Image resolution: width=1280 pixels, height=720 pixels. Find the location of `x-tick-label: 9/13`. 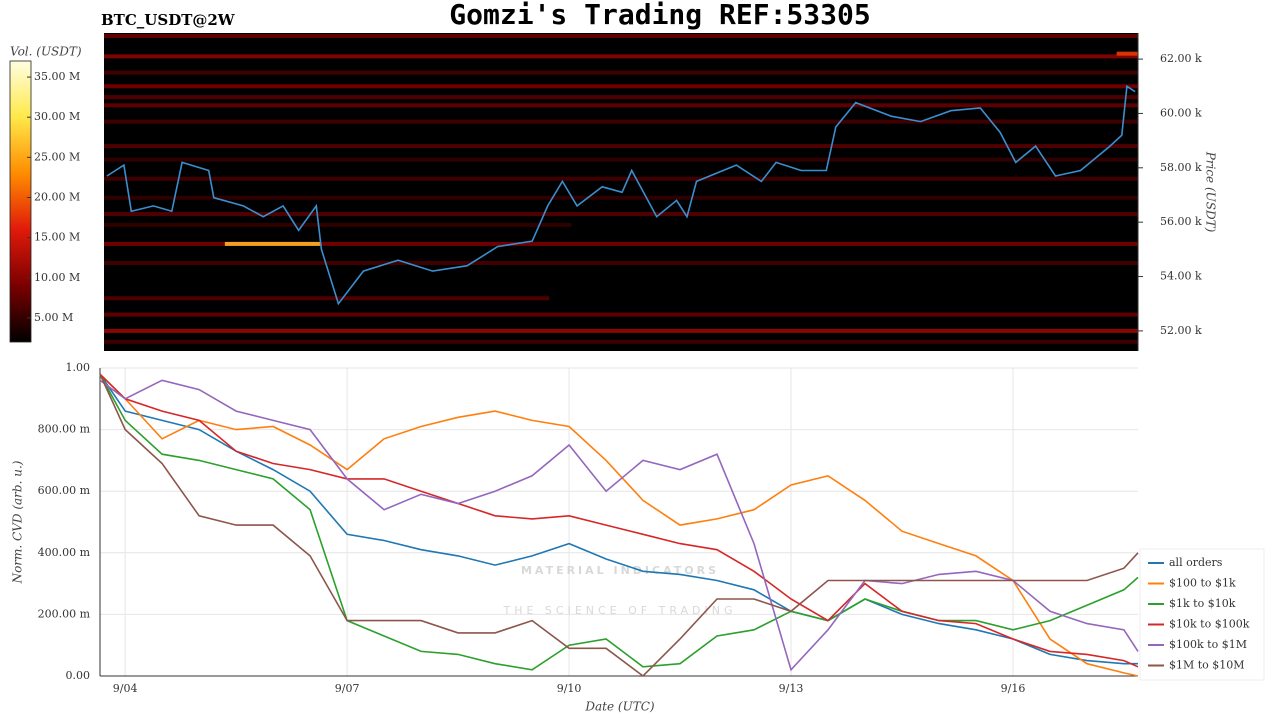

x-tick-label: 9/13 is located at coordinates (791, 688).